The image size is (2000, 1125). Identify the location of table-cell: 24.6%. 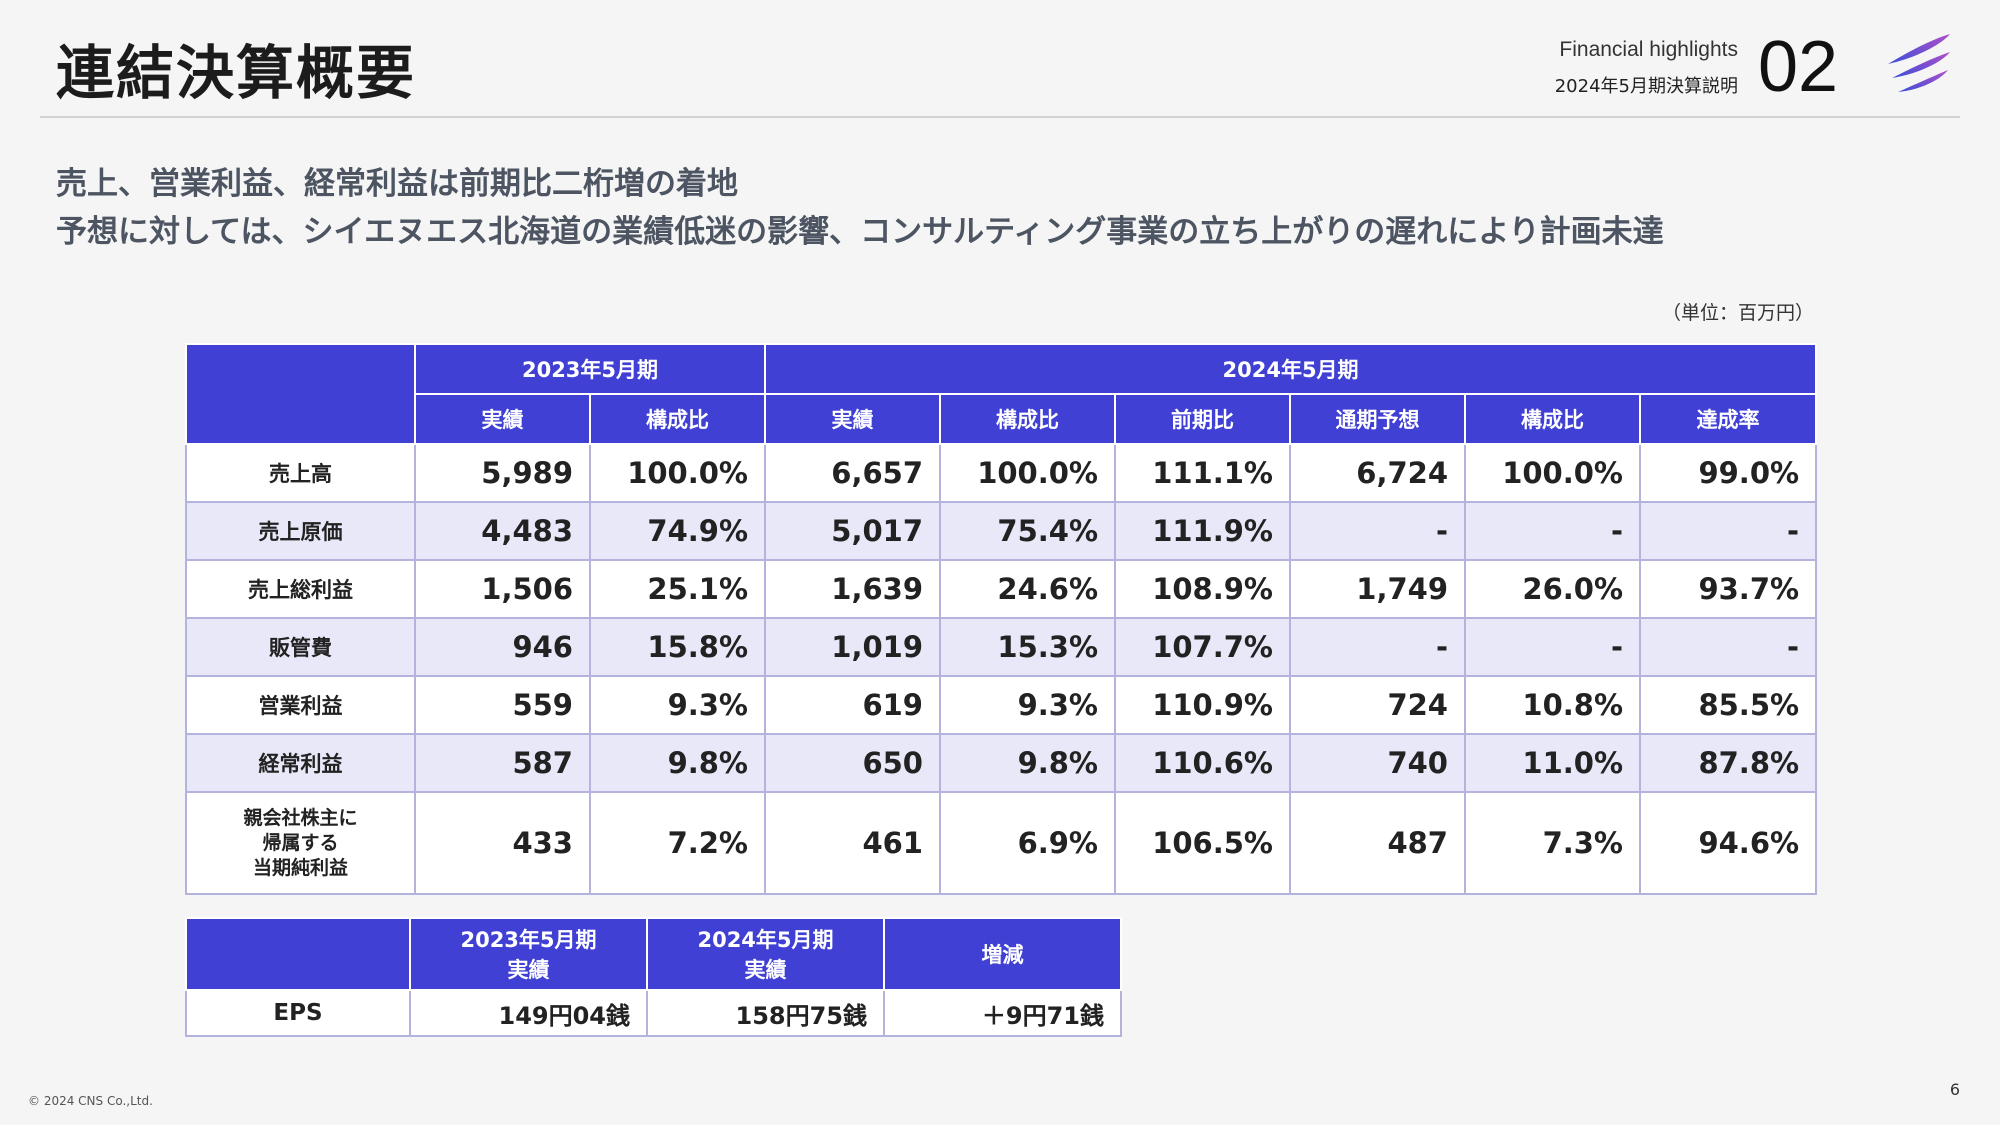
(1027, 589).